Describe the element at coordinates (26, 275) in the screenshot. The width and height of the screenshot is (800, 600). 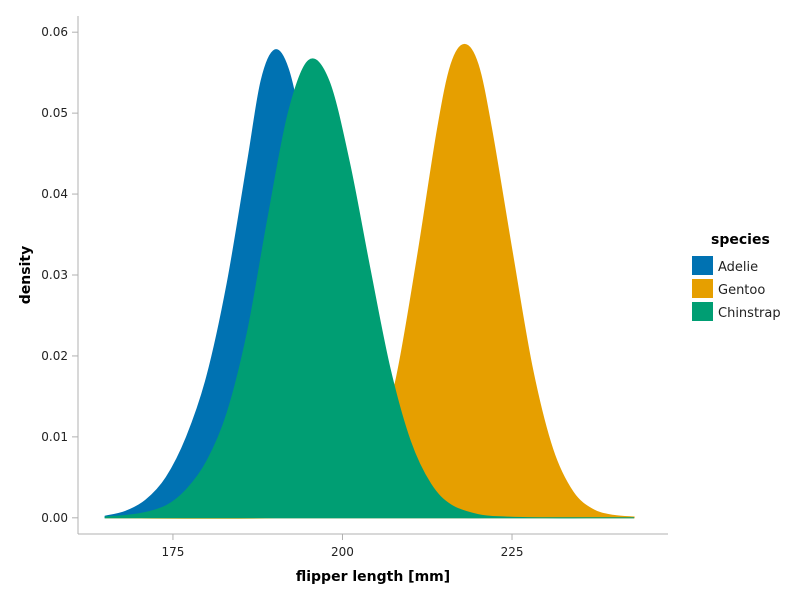
I see `y-axis-title: density` at that location.